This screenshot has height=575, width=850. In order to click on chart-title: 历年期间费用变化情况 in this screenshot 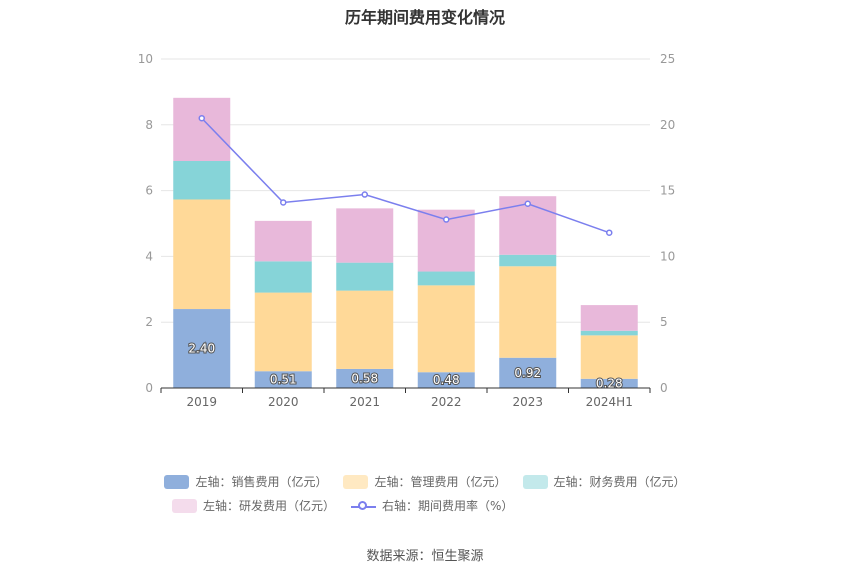, I will do `click(424, 17)`.